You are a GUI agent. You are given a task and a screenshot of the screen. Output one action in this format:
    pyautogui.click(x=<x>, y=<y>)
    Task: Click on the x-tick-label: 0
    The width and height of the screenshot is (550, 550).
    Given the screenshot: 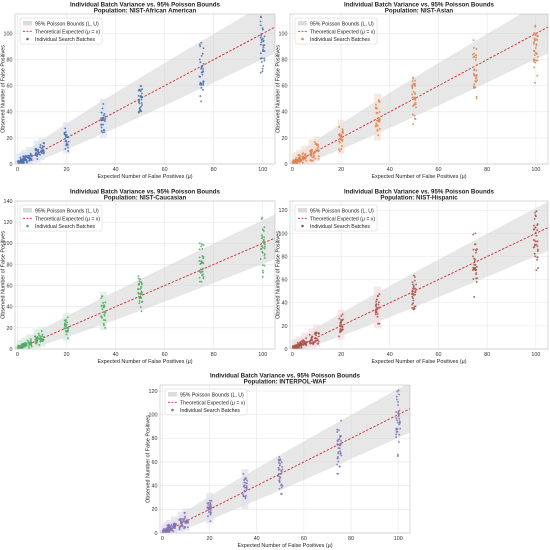 What is the action you would take?
    pyautogui.click(x=17, y=355)
    